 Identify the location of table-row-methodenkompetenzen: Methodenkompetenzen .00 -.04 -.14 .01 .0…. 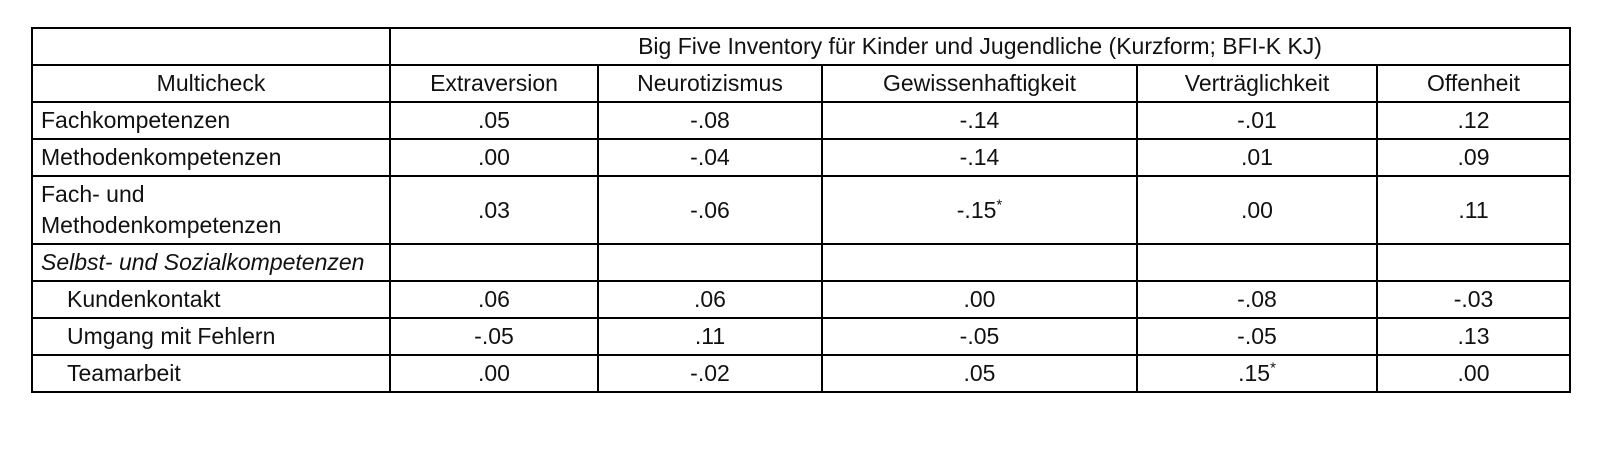
(801, 157).